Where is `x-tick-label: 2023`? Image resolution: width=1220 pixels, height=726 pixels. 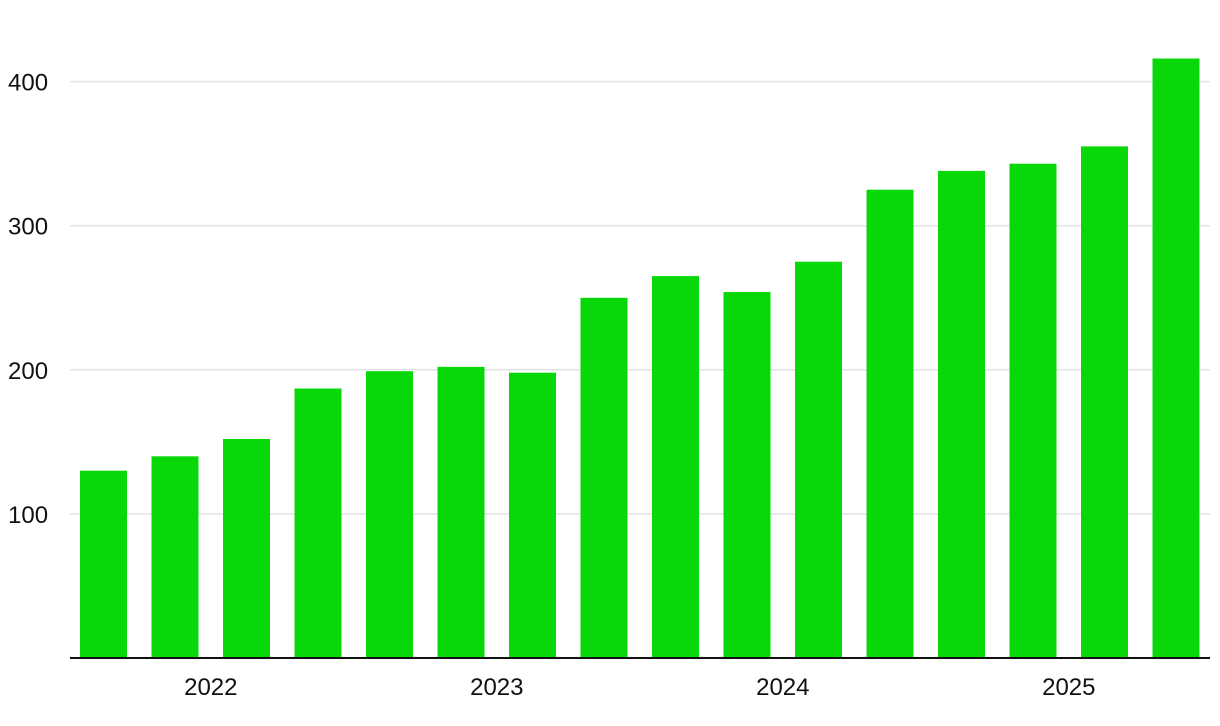
x-tick-label: 2023 is located at coordinates (496, 687).